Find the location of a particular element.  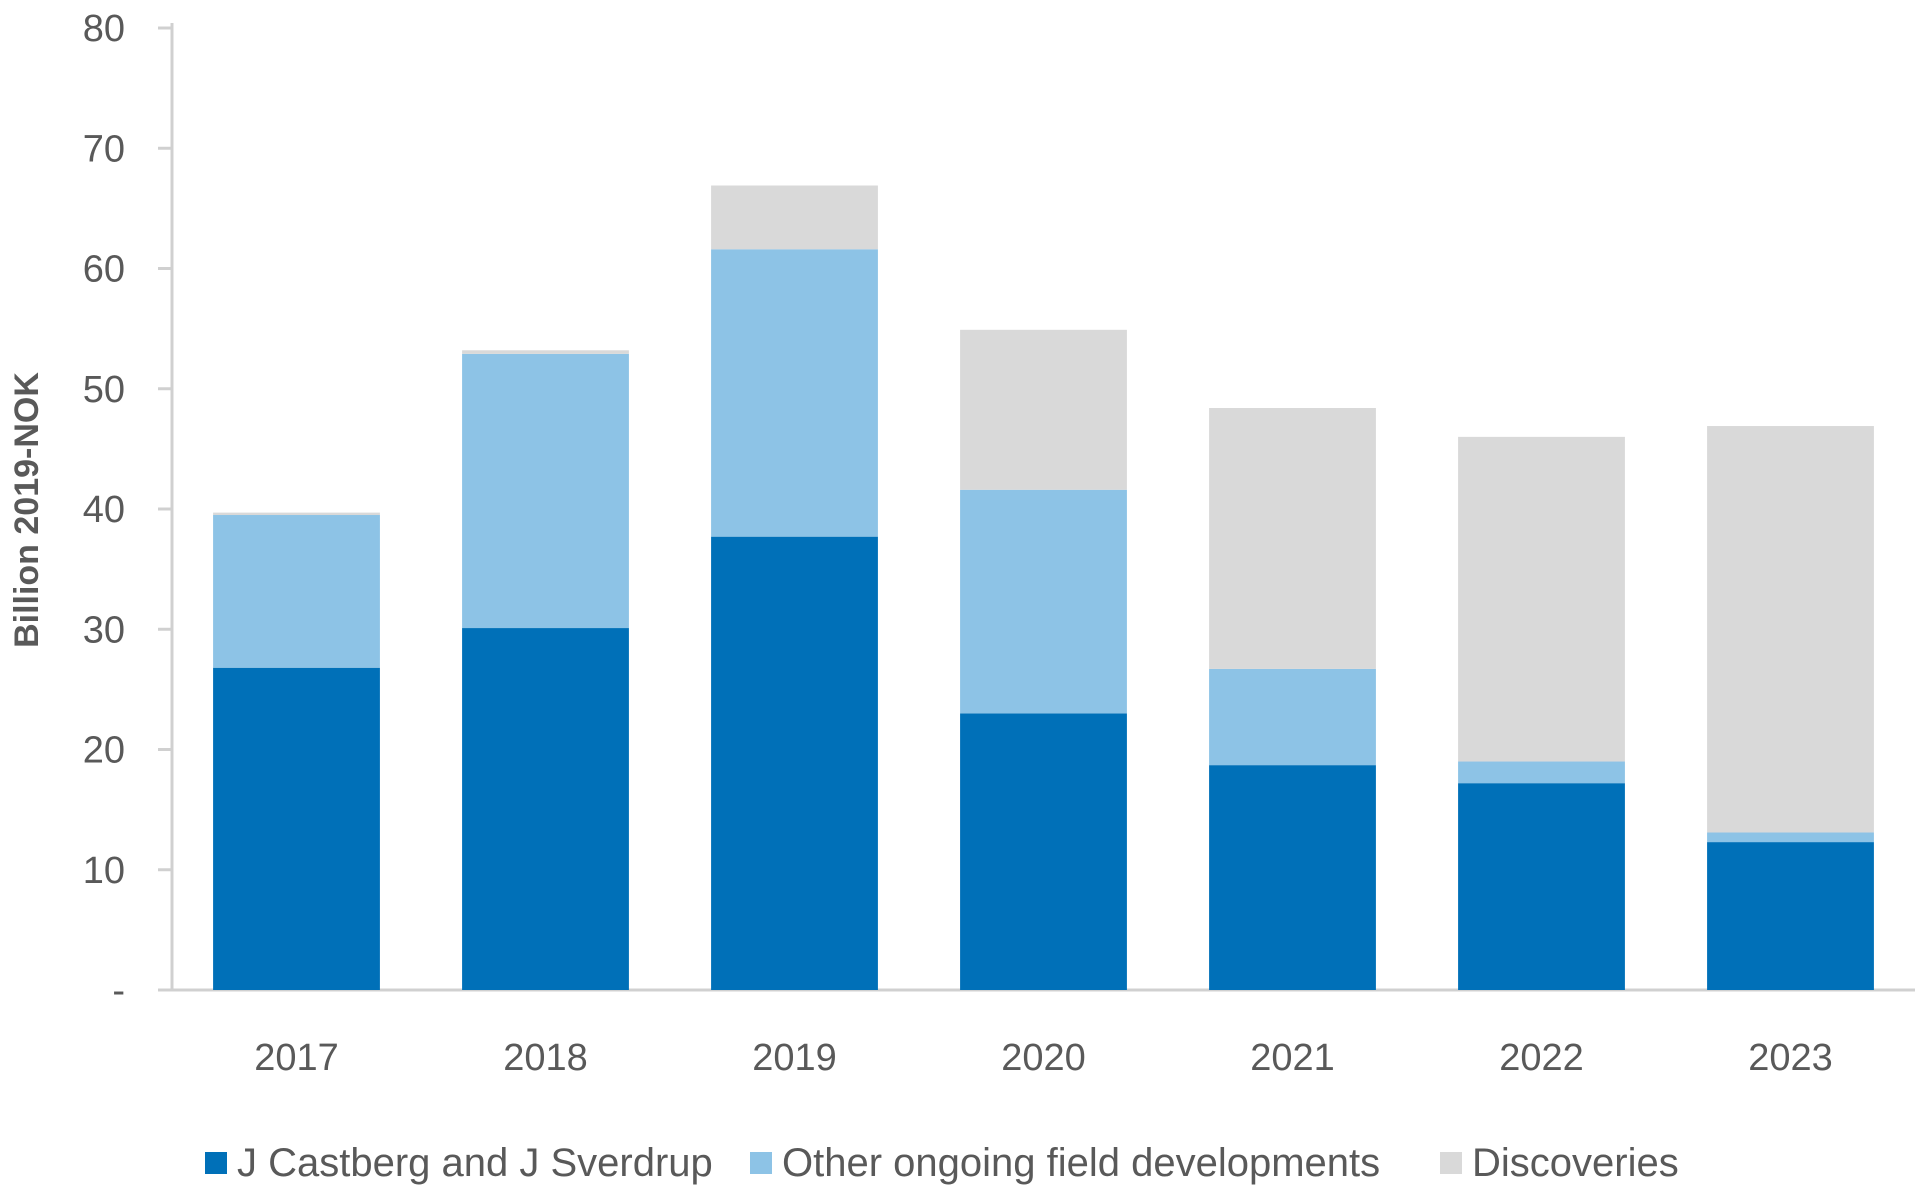

x-tick-label: 2018 is located at coordinates (545, 1058).